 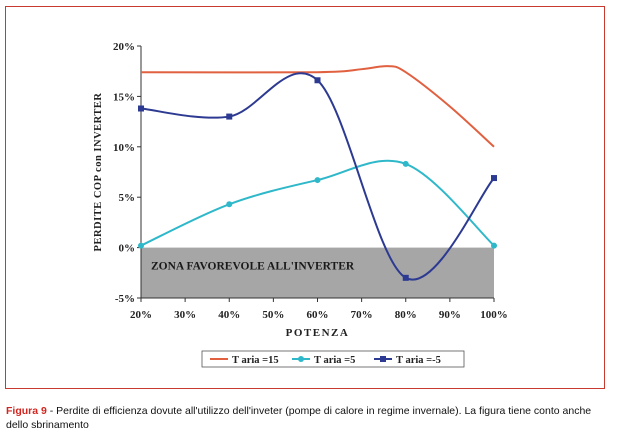 I want to click on x-tick-label: 60%, so click(x=318, y=315).